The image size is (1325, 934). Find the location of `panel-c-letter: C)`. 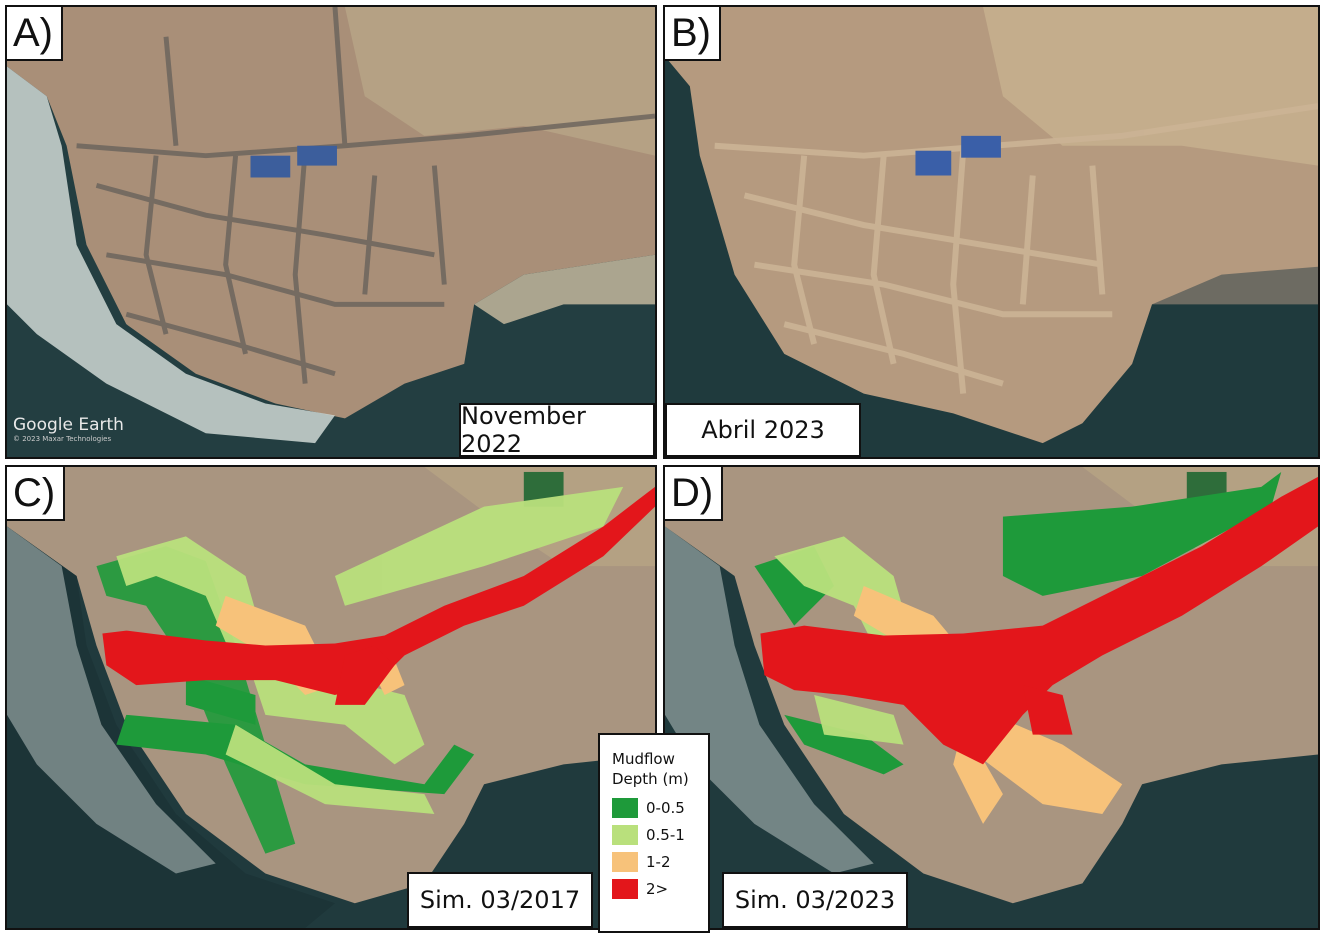

panel-c-letter: C) is located at coordinates (36, 494).